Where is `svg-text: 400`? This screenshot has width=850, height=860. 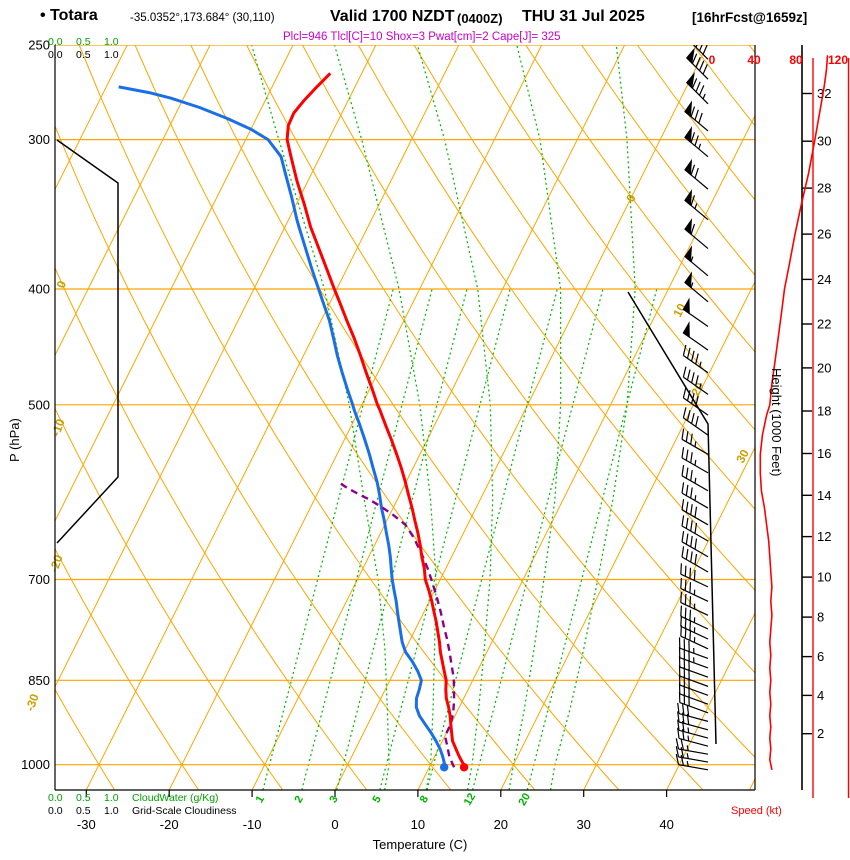
svg-text: 400 is located at coordinates (39, 288).